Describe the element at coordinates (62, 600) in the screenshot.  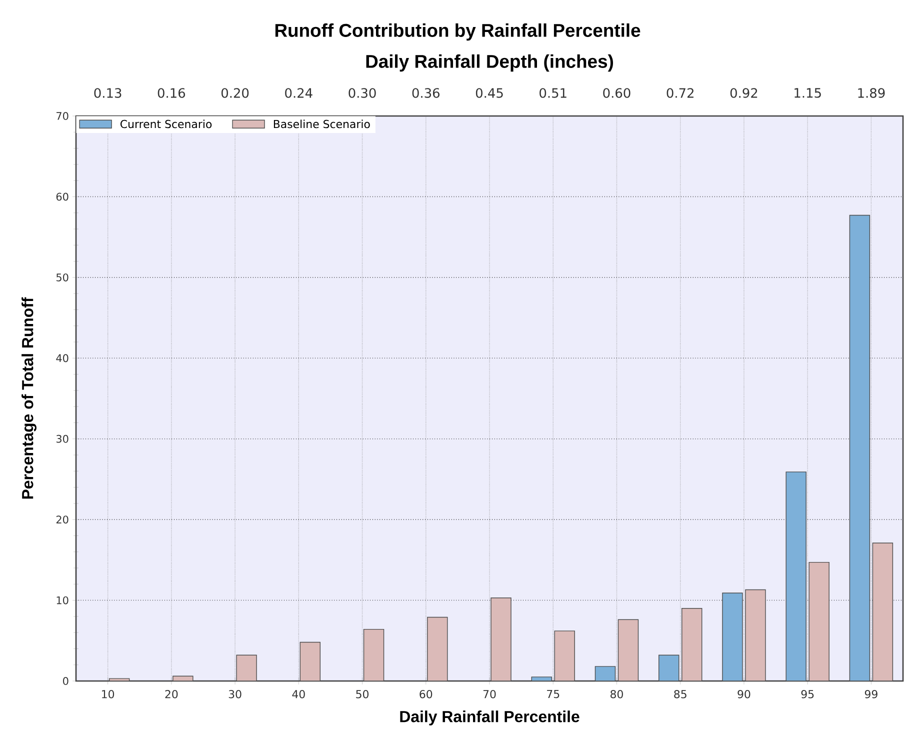
I see `y-tick-label: 10` at that location.